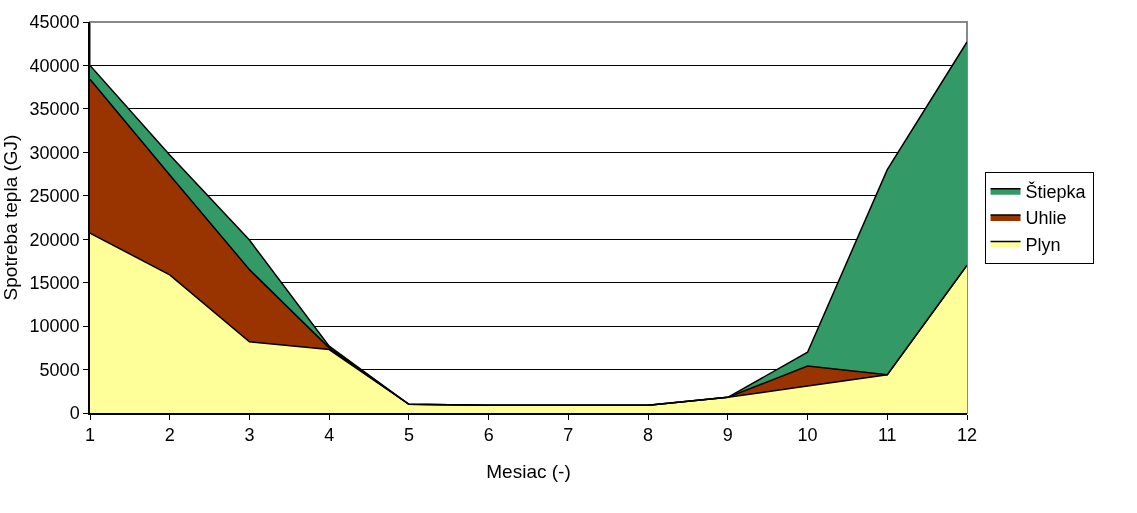  What do you see at coordinates (74, 413) in the screenshot?
I see `y-tick-label: 0` at bounding box center [74, 413].